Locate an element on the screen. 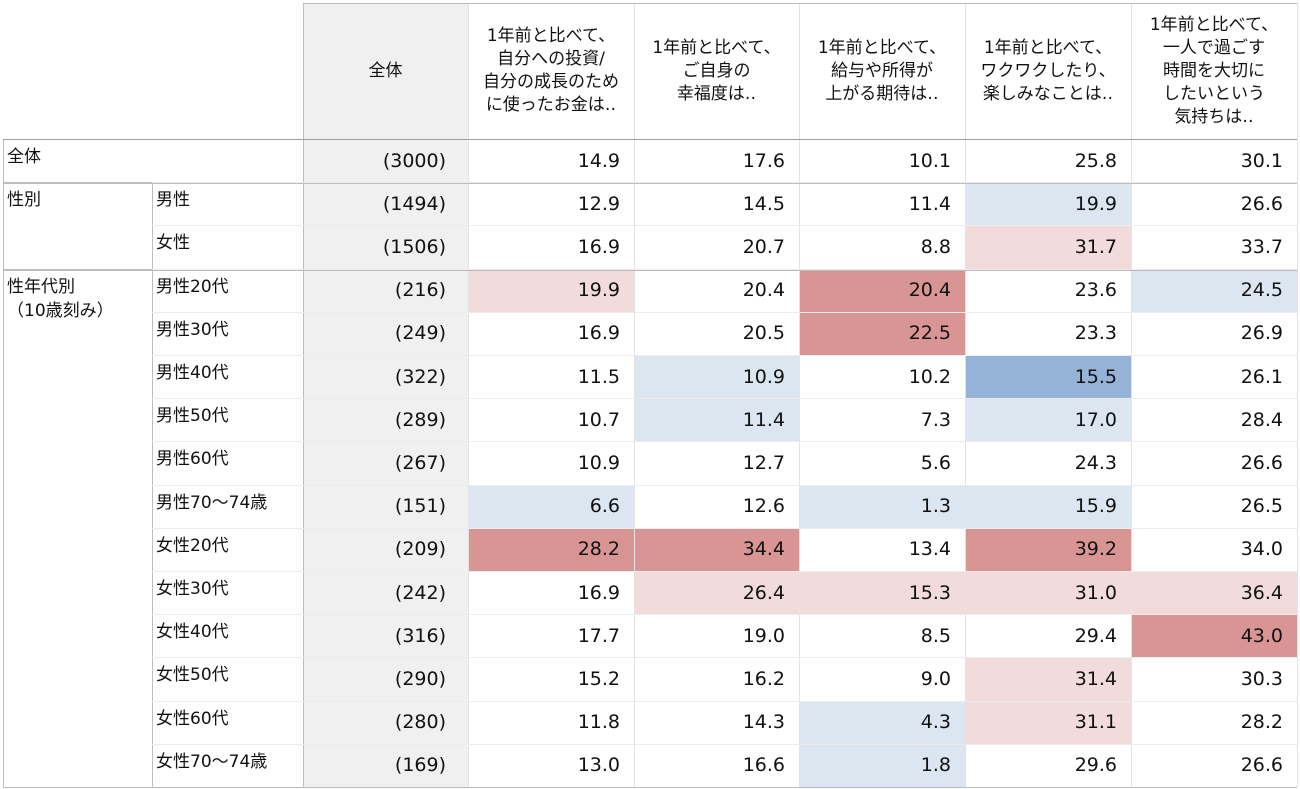  value-cell: 1.3 is located at coordinates (882, 506).